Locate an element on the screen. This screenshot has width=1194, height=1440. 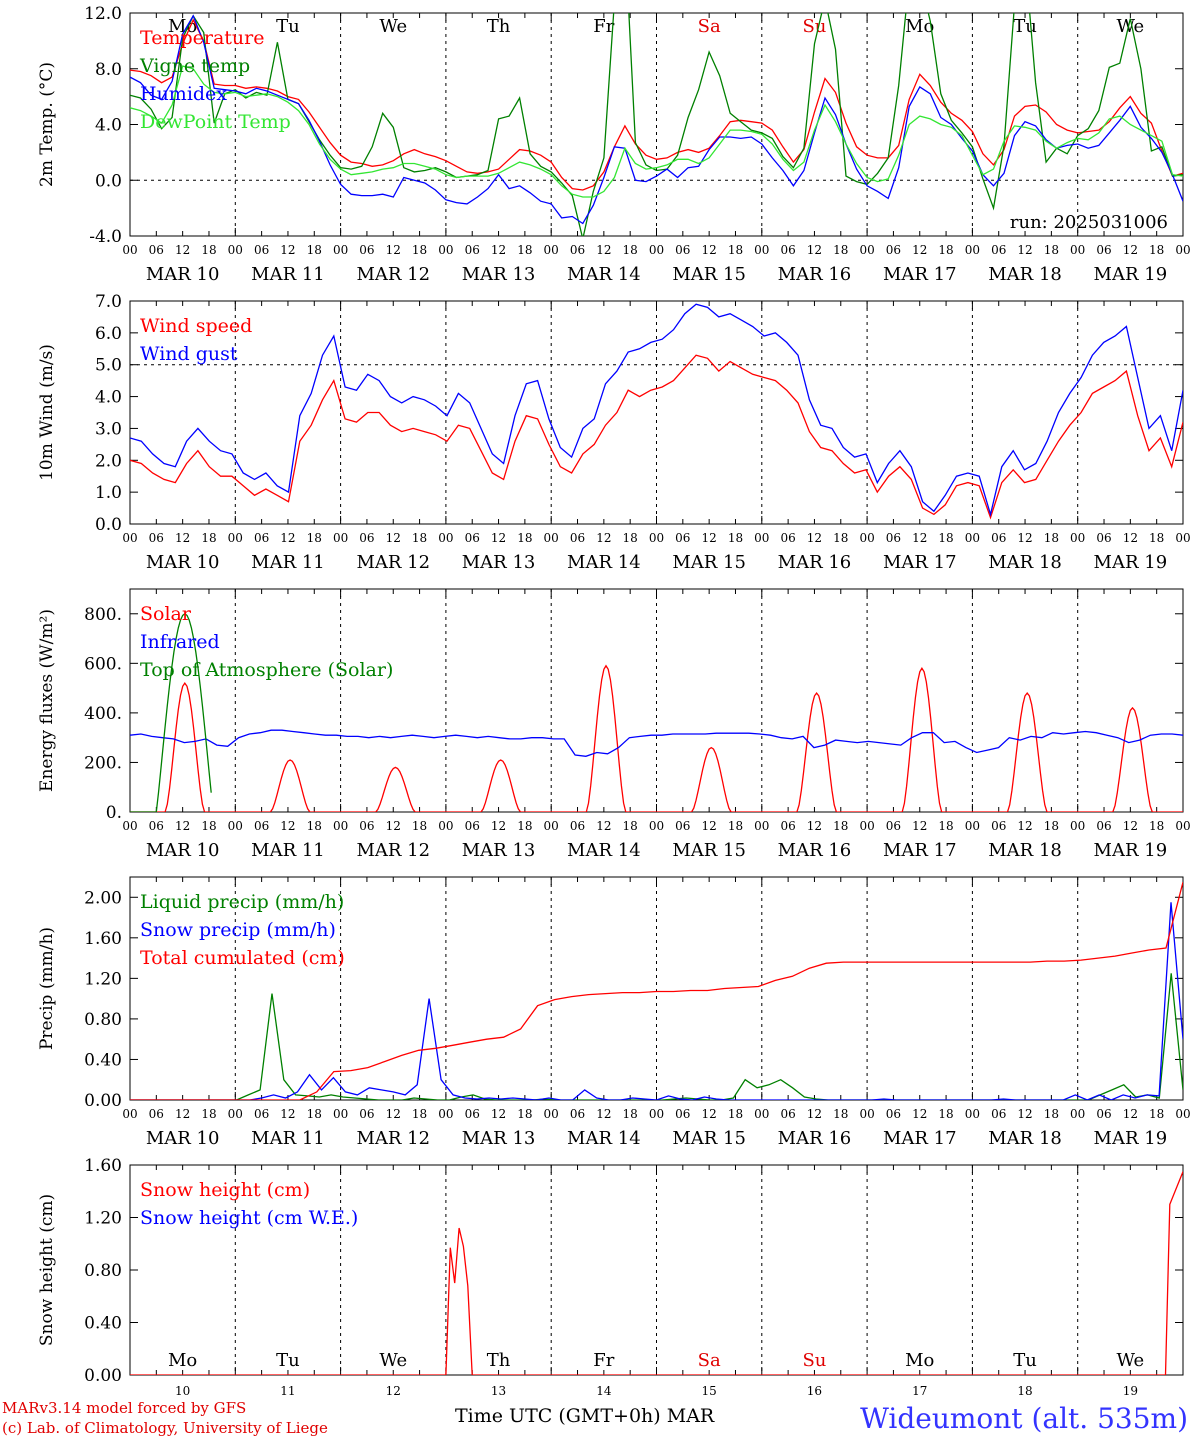
x-date-label: MAR 18 is located at coordinates (1025, 274).